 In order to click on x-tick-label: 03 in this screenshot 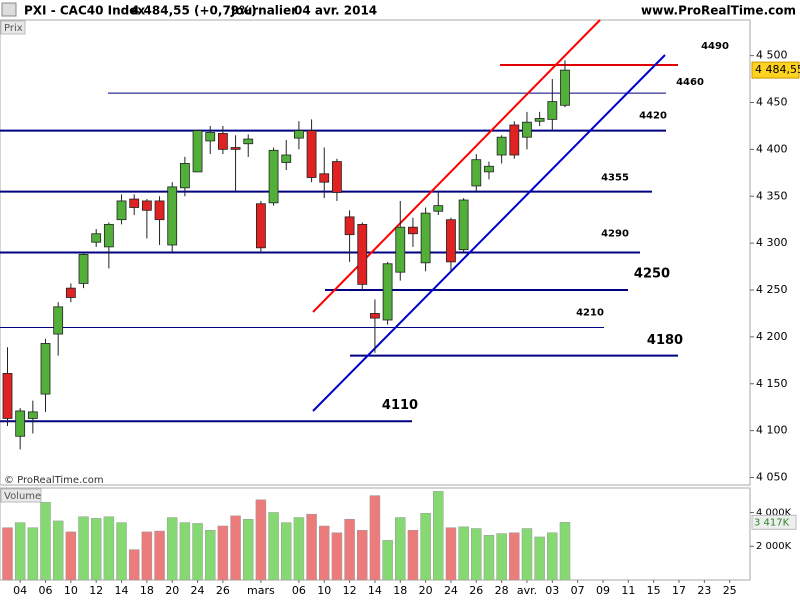, I will do `click(552, 590)`.